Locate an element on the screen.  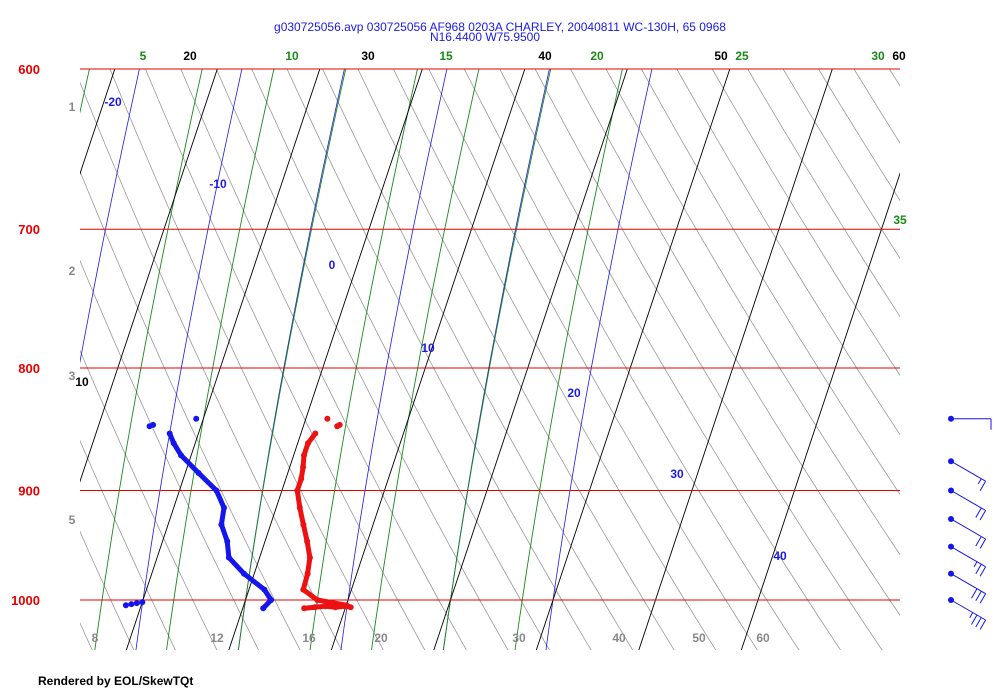
dry-adiabat-label: 8 is located at coordinates (95, 638).